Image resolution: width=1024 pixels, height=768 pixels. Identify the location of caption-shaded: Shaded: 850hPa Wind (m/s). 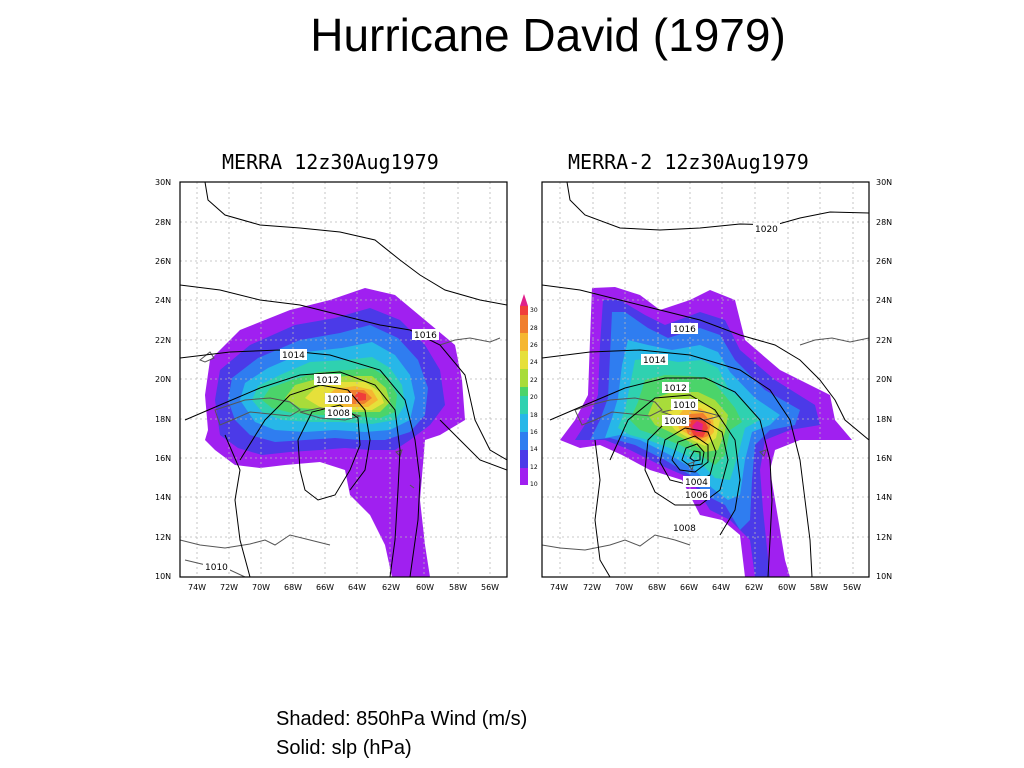
(402, 719).